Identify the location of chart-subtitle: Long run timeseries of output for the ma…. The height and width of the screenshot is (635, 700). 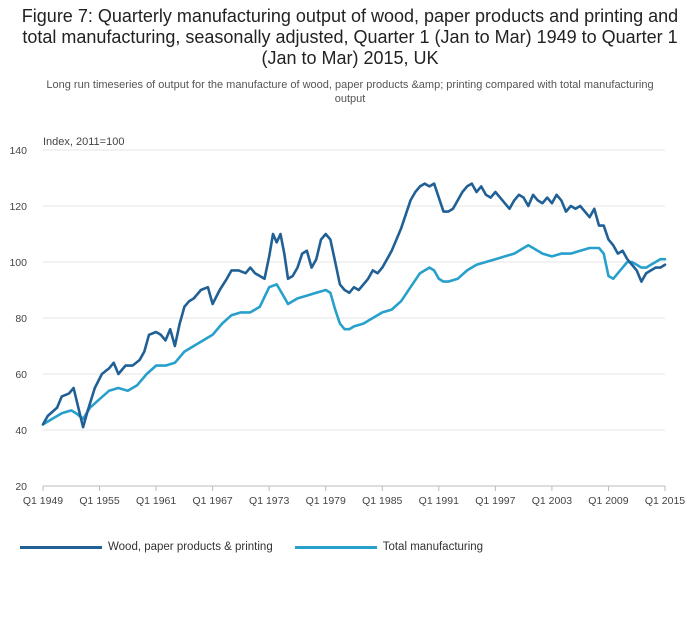
(350, 92).